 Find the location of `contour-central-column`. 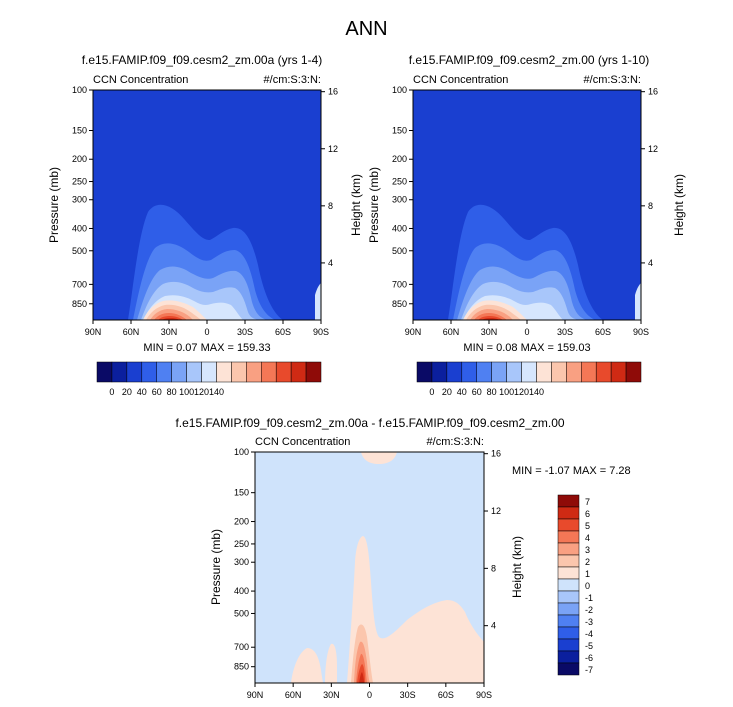

contour-central-column is located at coordinates (415, 609).